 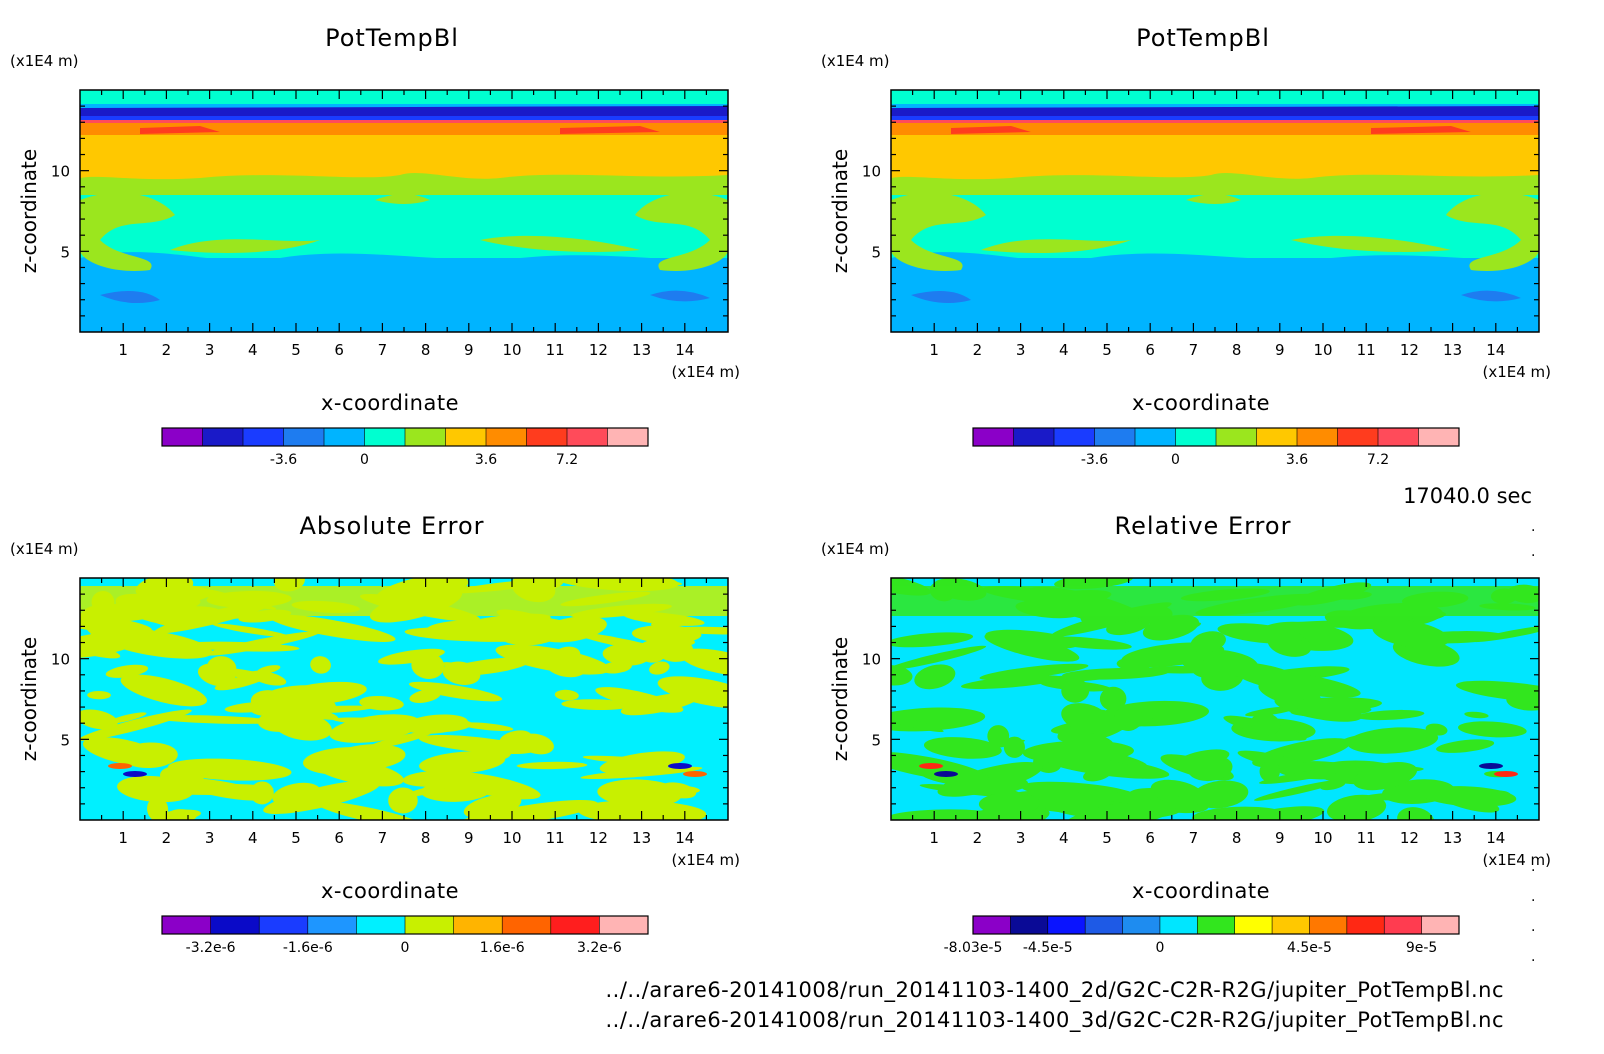 What do you see at coordinates (253, 350) in the screenshot?
I see `x-tick-label: 4` at bounding box center [253, 350].